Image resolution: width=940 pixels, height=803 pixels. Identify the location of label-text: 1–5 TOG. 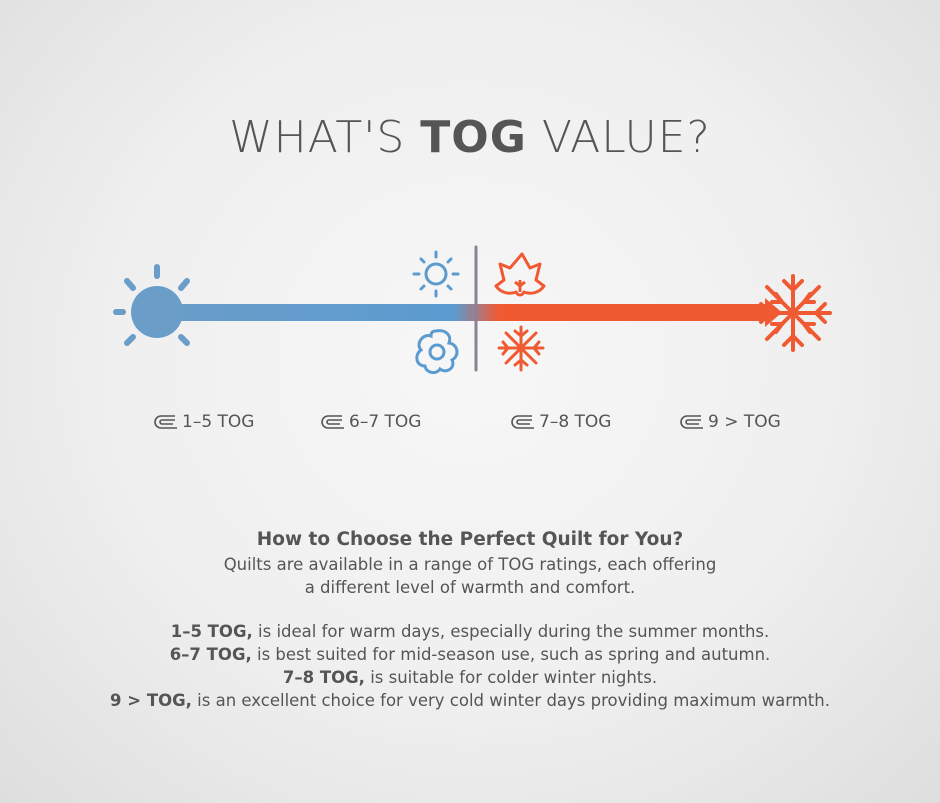
(218, 422).